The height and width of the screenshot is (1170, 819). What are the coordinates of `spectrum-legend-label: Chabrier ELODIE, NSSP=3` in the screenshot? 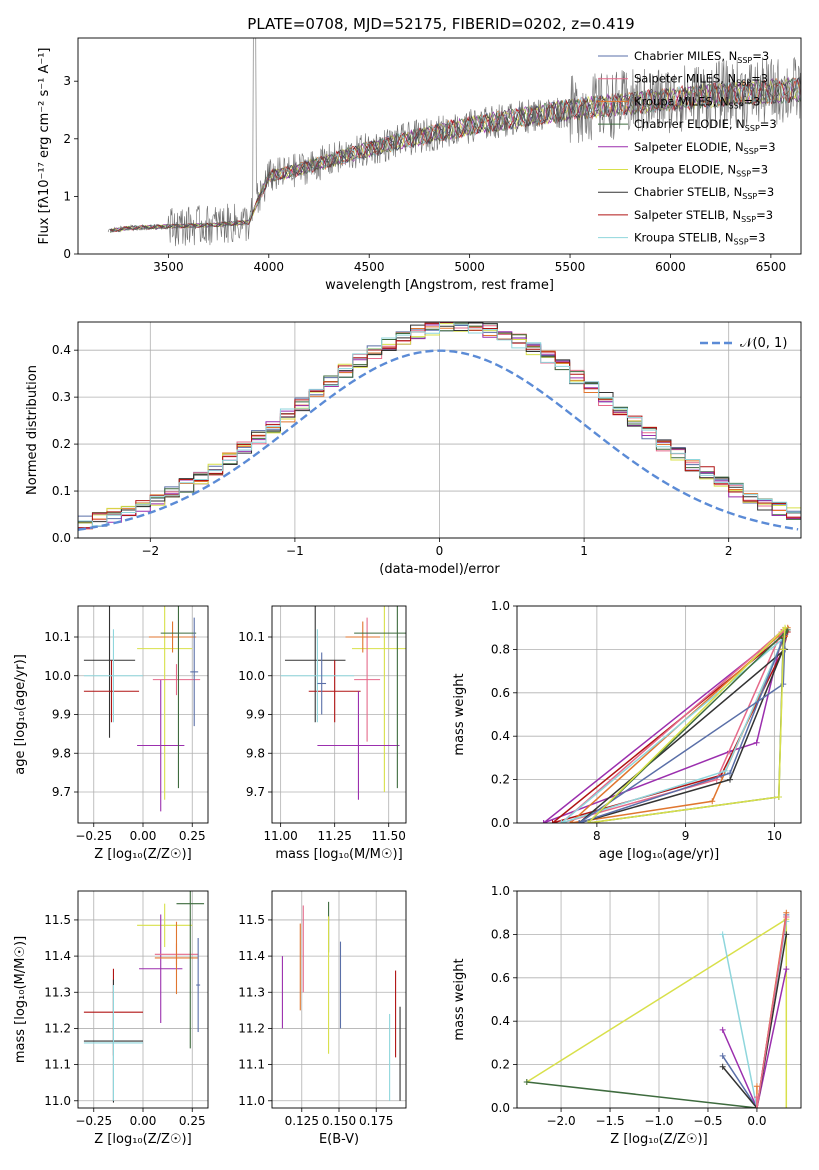 It's located at (705, 125).